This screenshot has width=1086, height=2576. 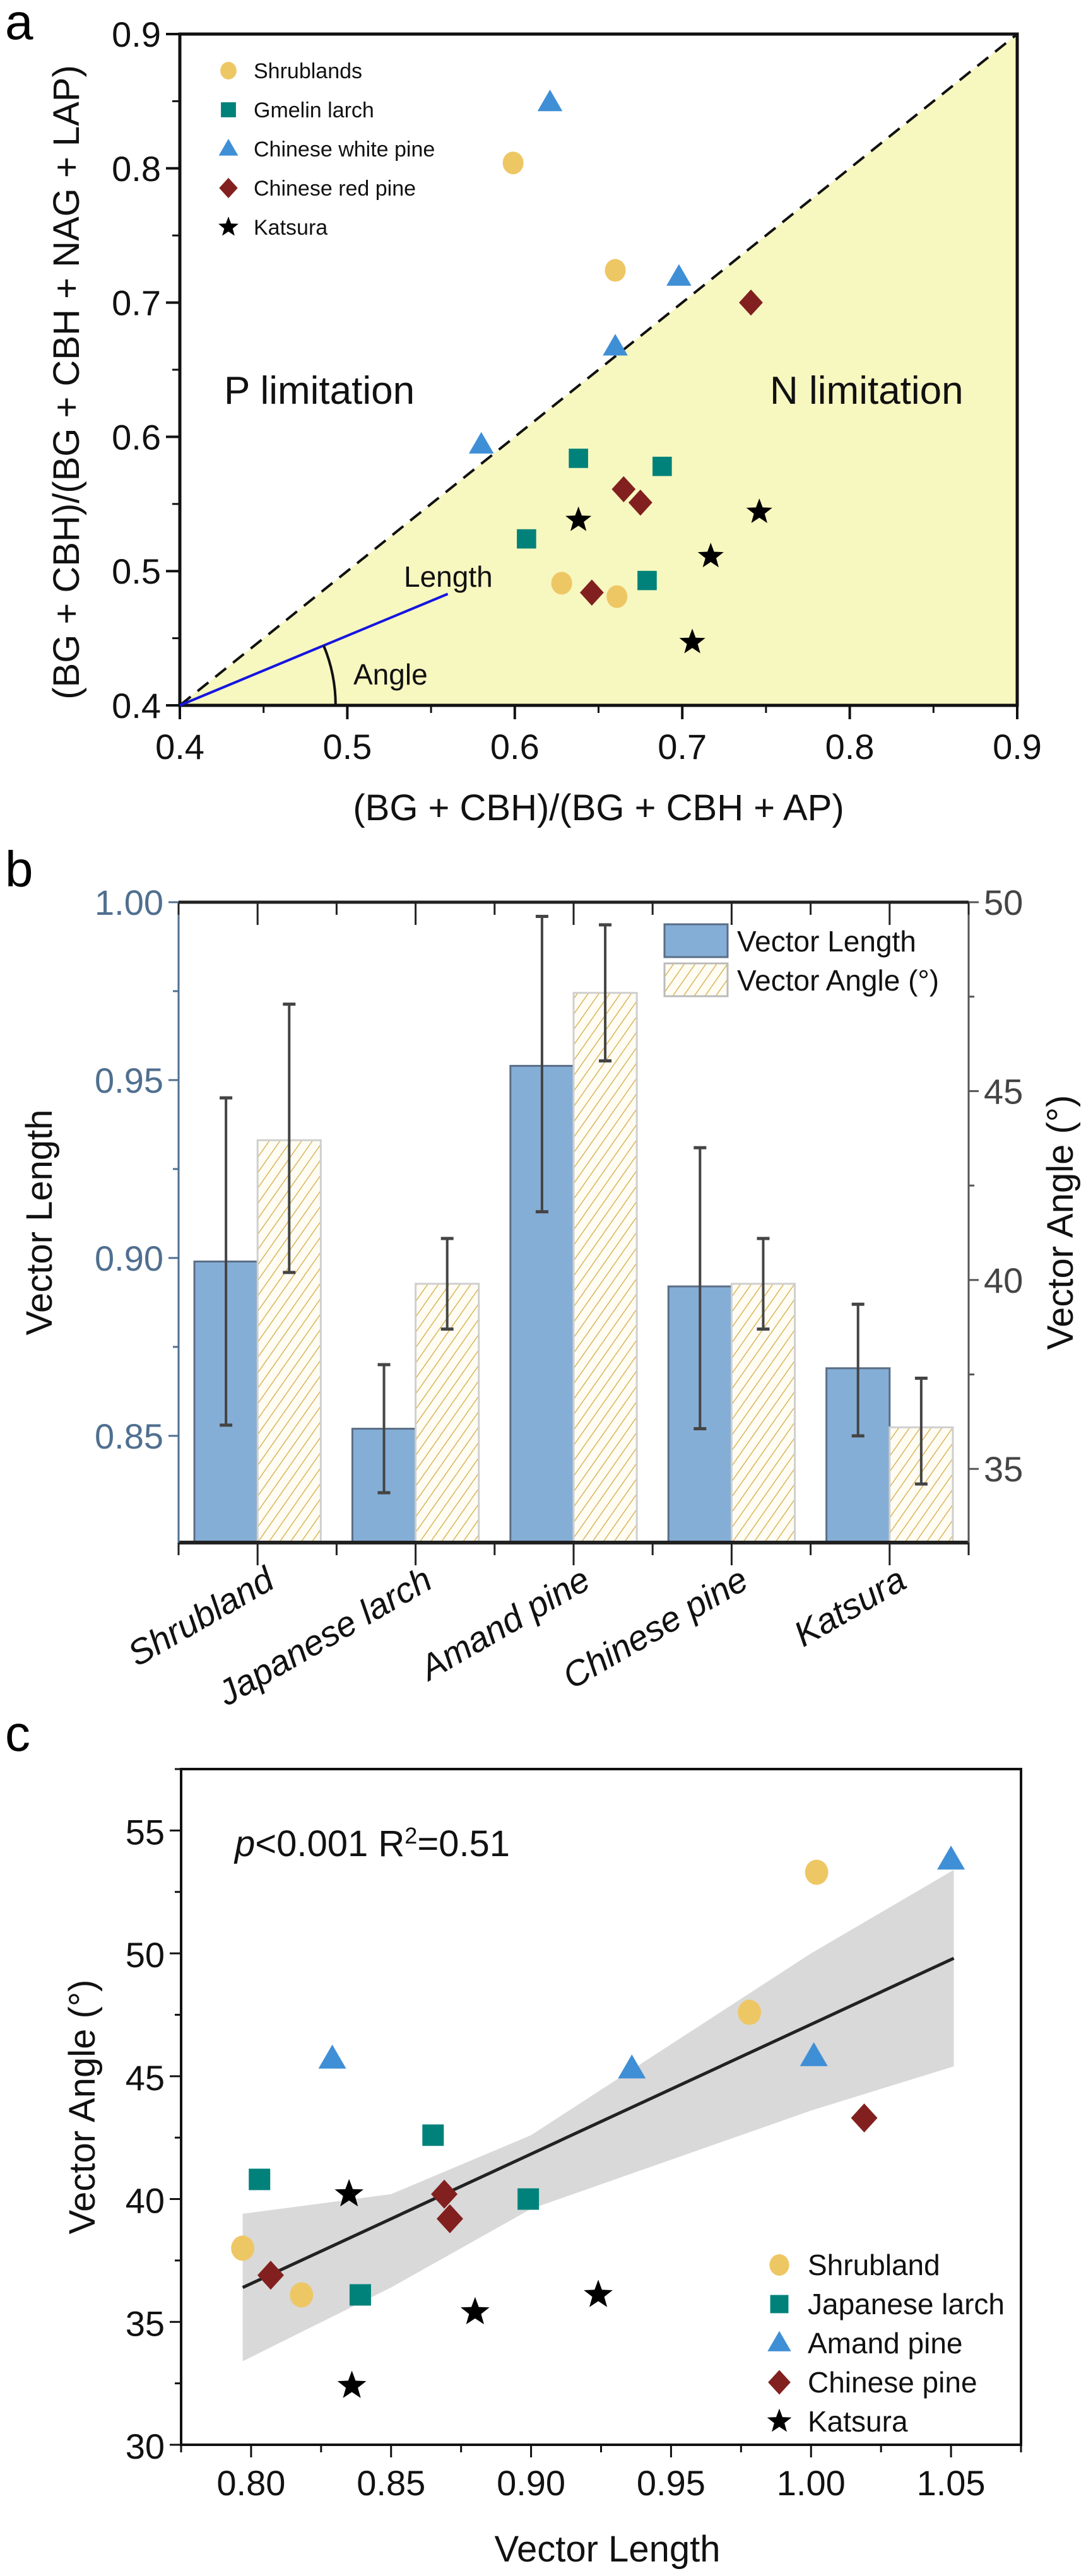 What do you see at coordinates (608, 2549) in the screenshot?
I see `panel-c-x-axis-title: Vector Length` at bounding box center [608, 2549].